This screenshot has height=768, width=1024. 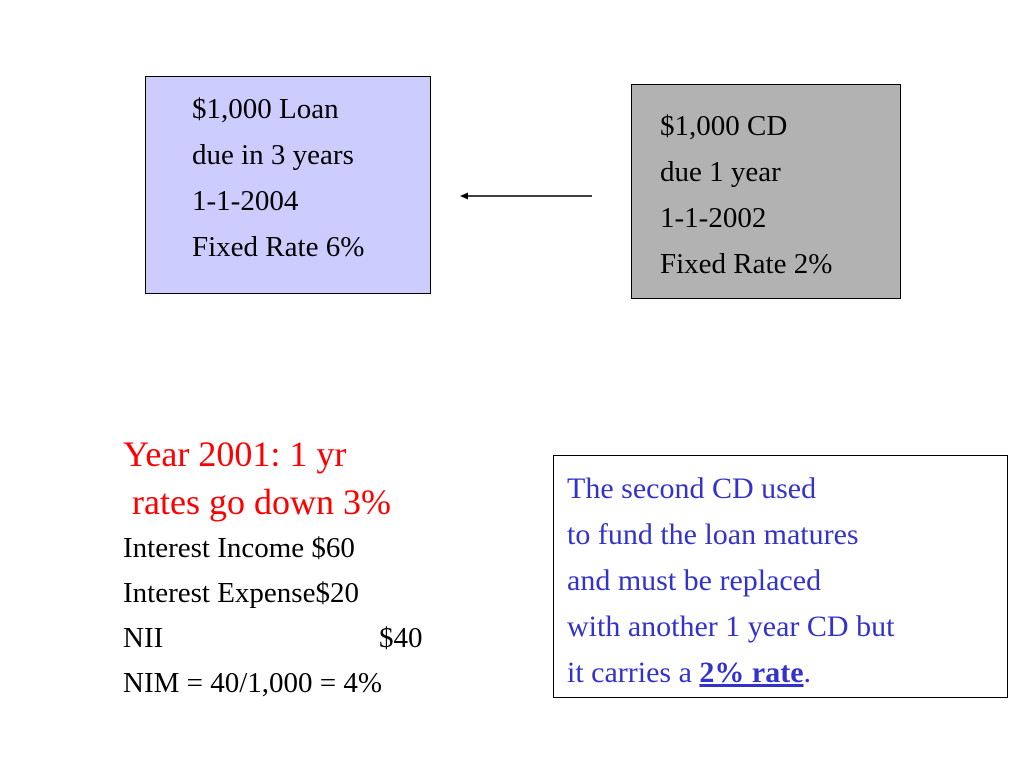 I want to click on note-line-3: and must be replaced, so click(x=694, y=580).